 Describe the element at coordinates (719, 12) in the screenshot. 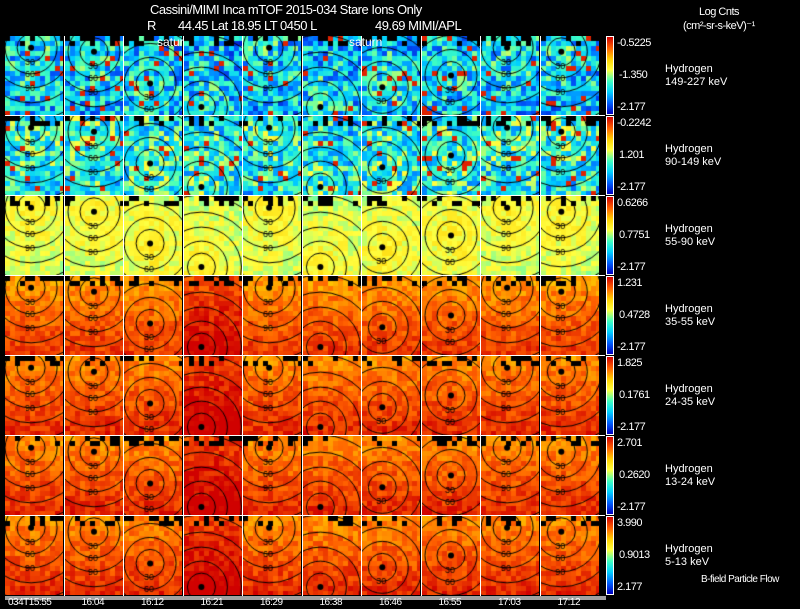

I see `units-title: Log Cnts` at that location.